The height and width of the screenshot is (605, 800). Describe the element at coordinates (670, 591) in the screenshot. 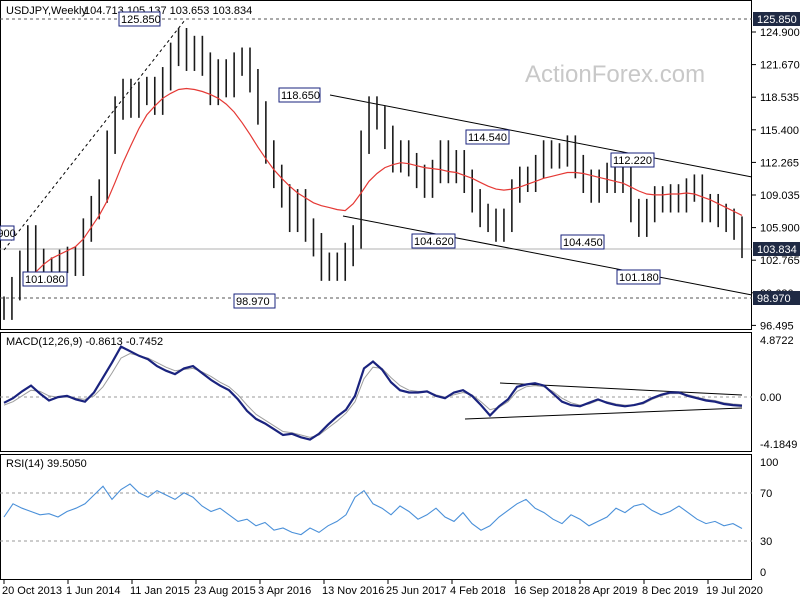

I see `x-tick-label: 8 Dec 2019` at that location.